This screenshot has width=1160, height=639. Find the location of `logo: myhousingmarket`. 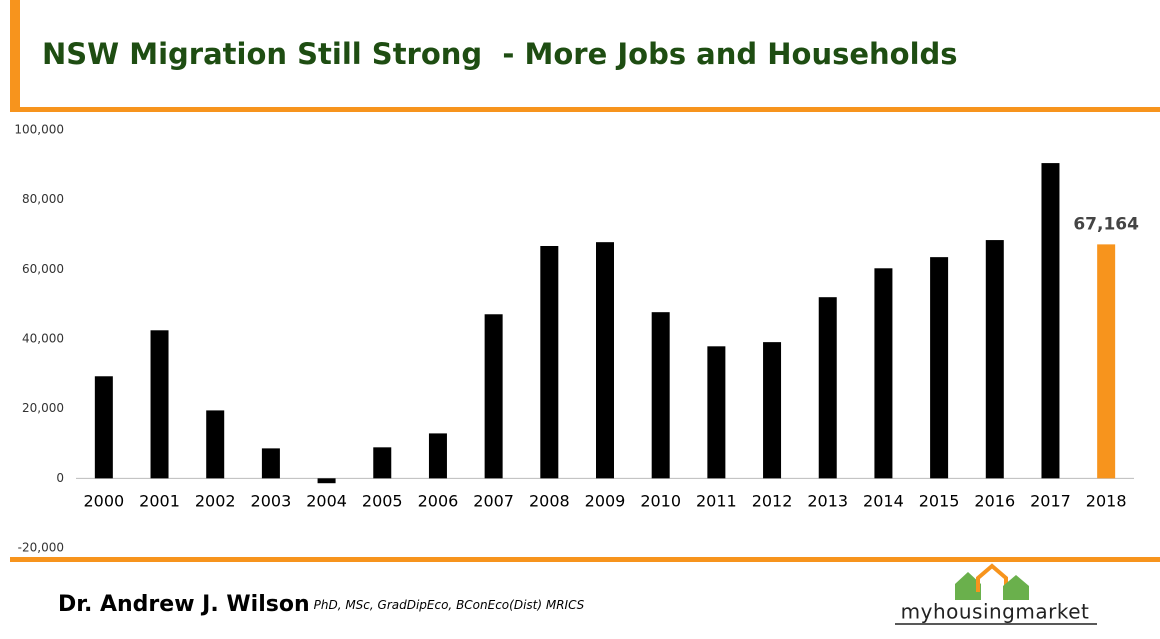

logo: myhousingmarket is located at coordinates (996, 594).